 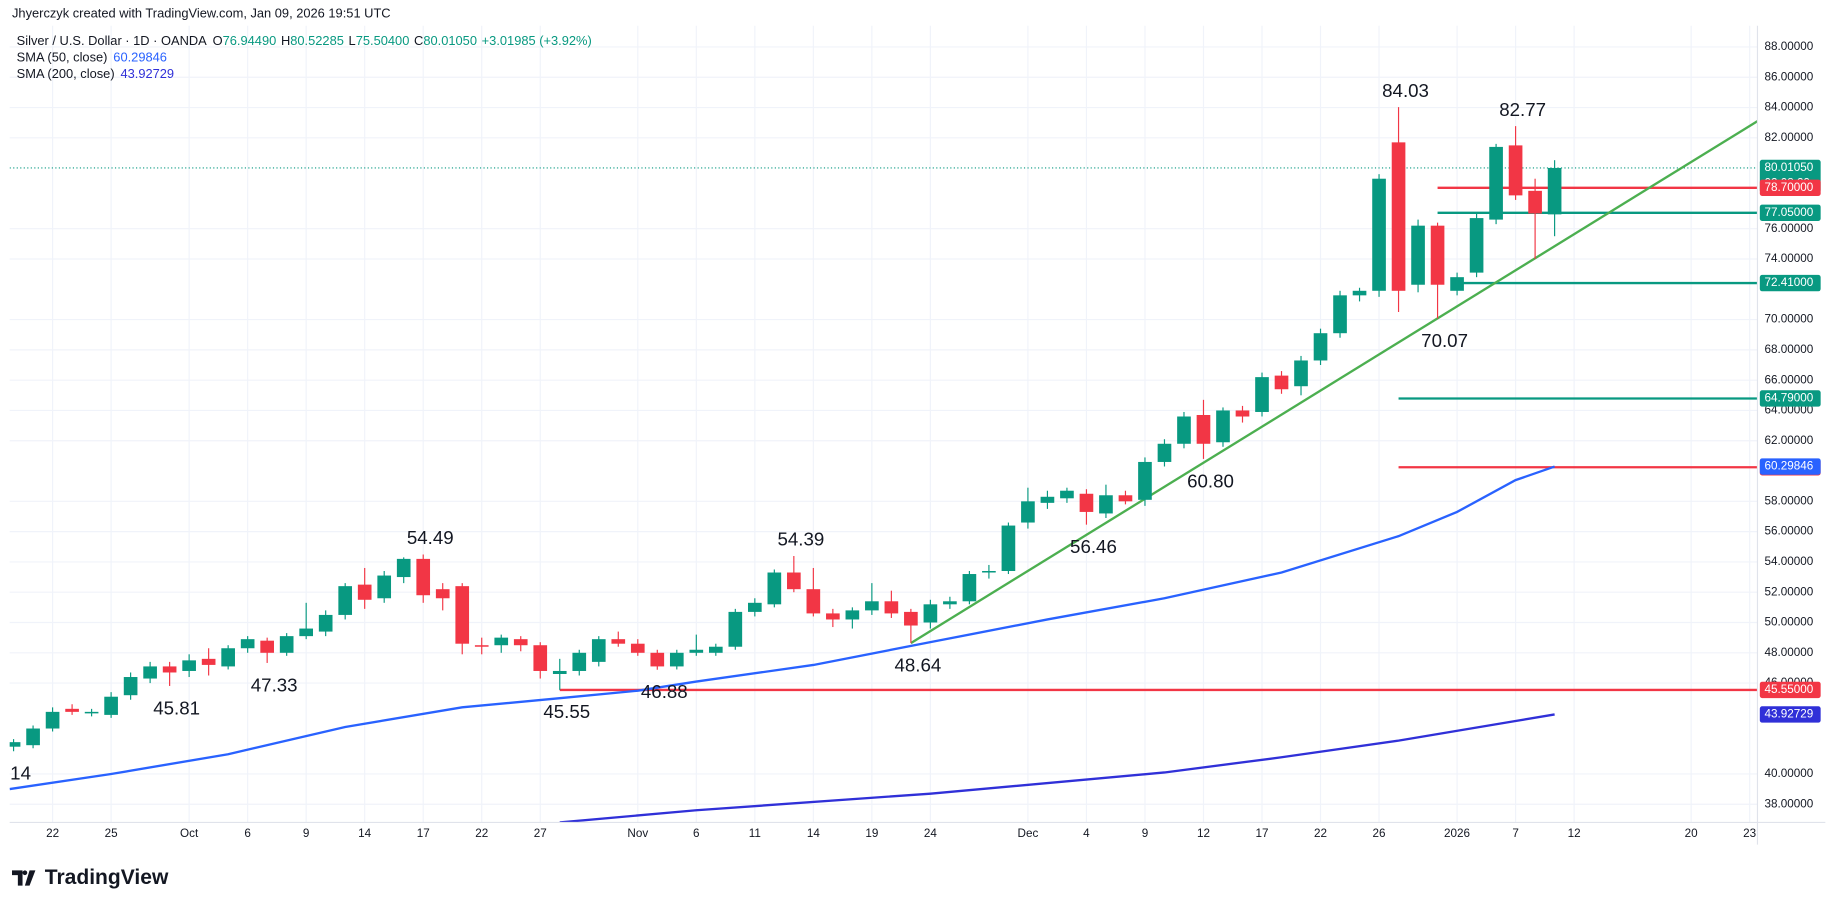 I want to click on level-label: 72.41000, so click(x=1788, y=282).